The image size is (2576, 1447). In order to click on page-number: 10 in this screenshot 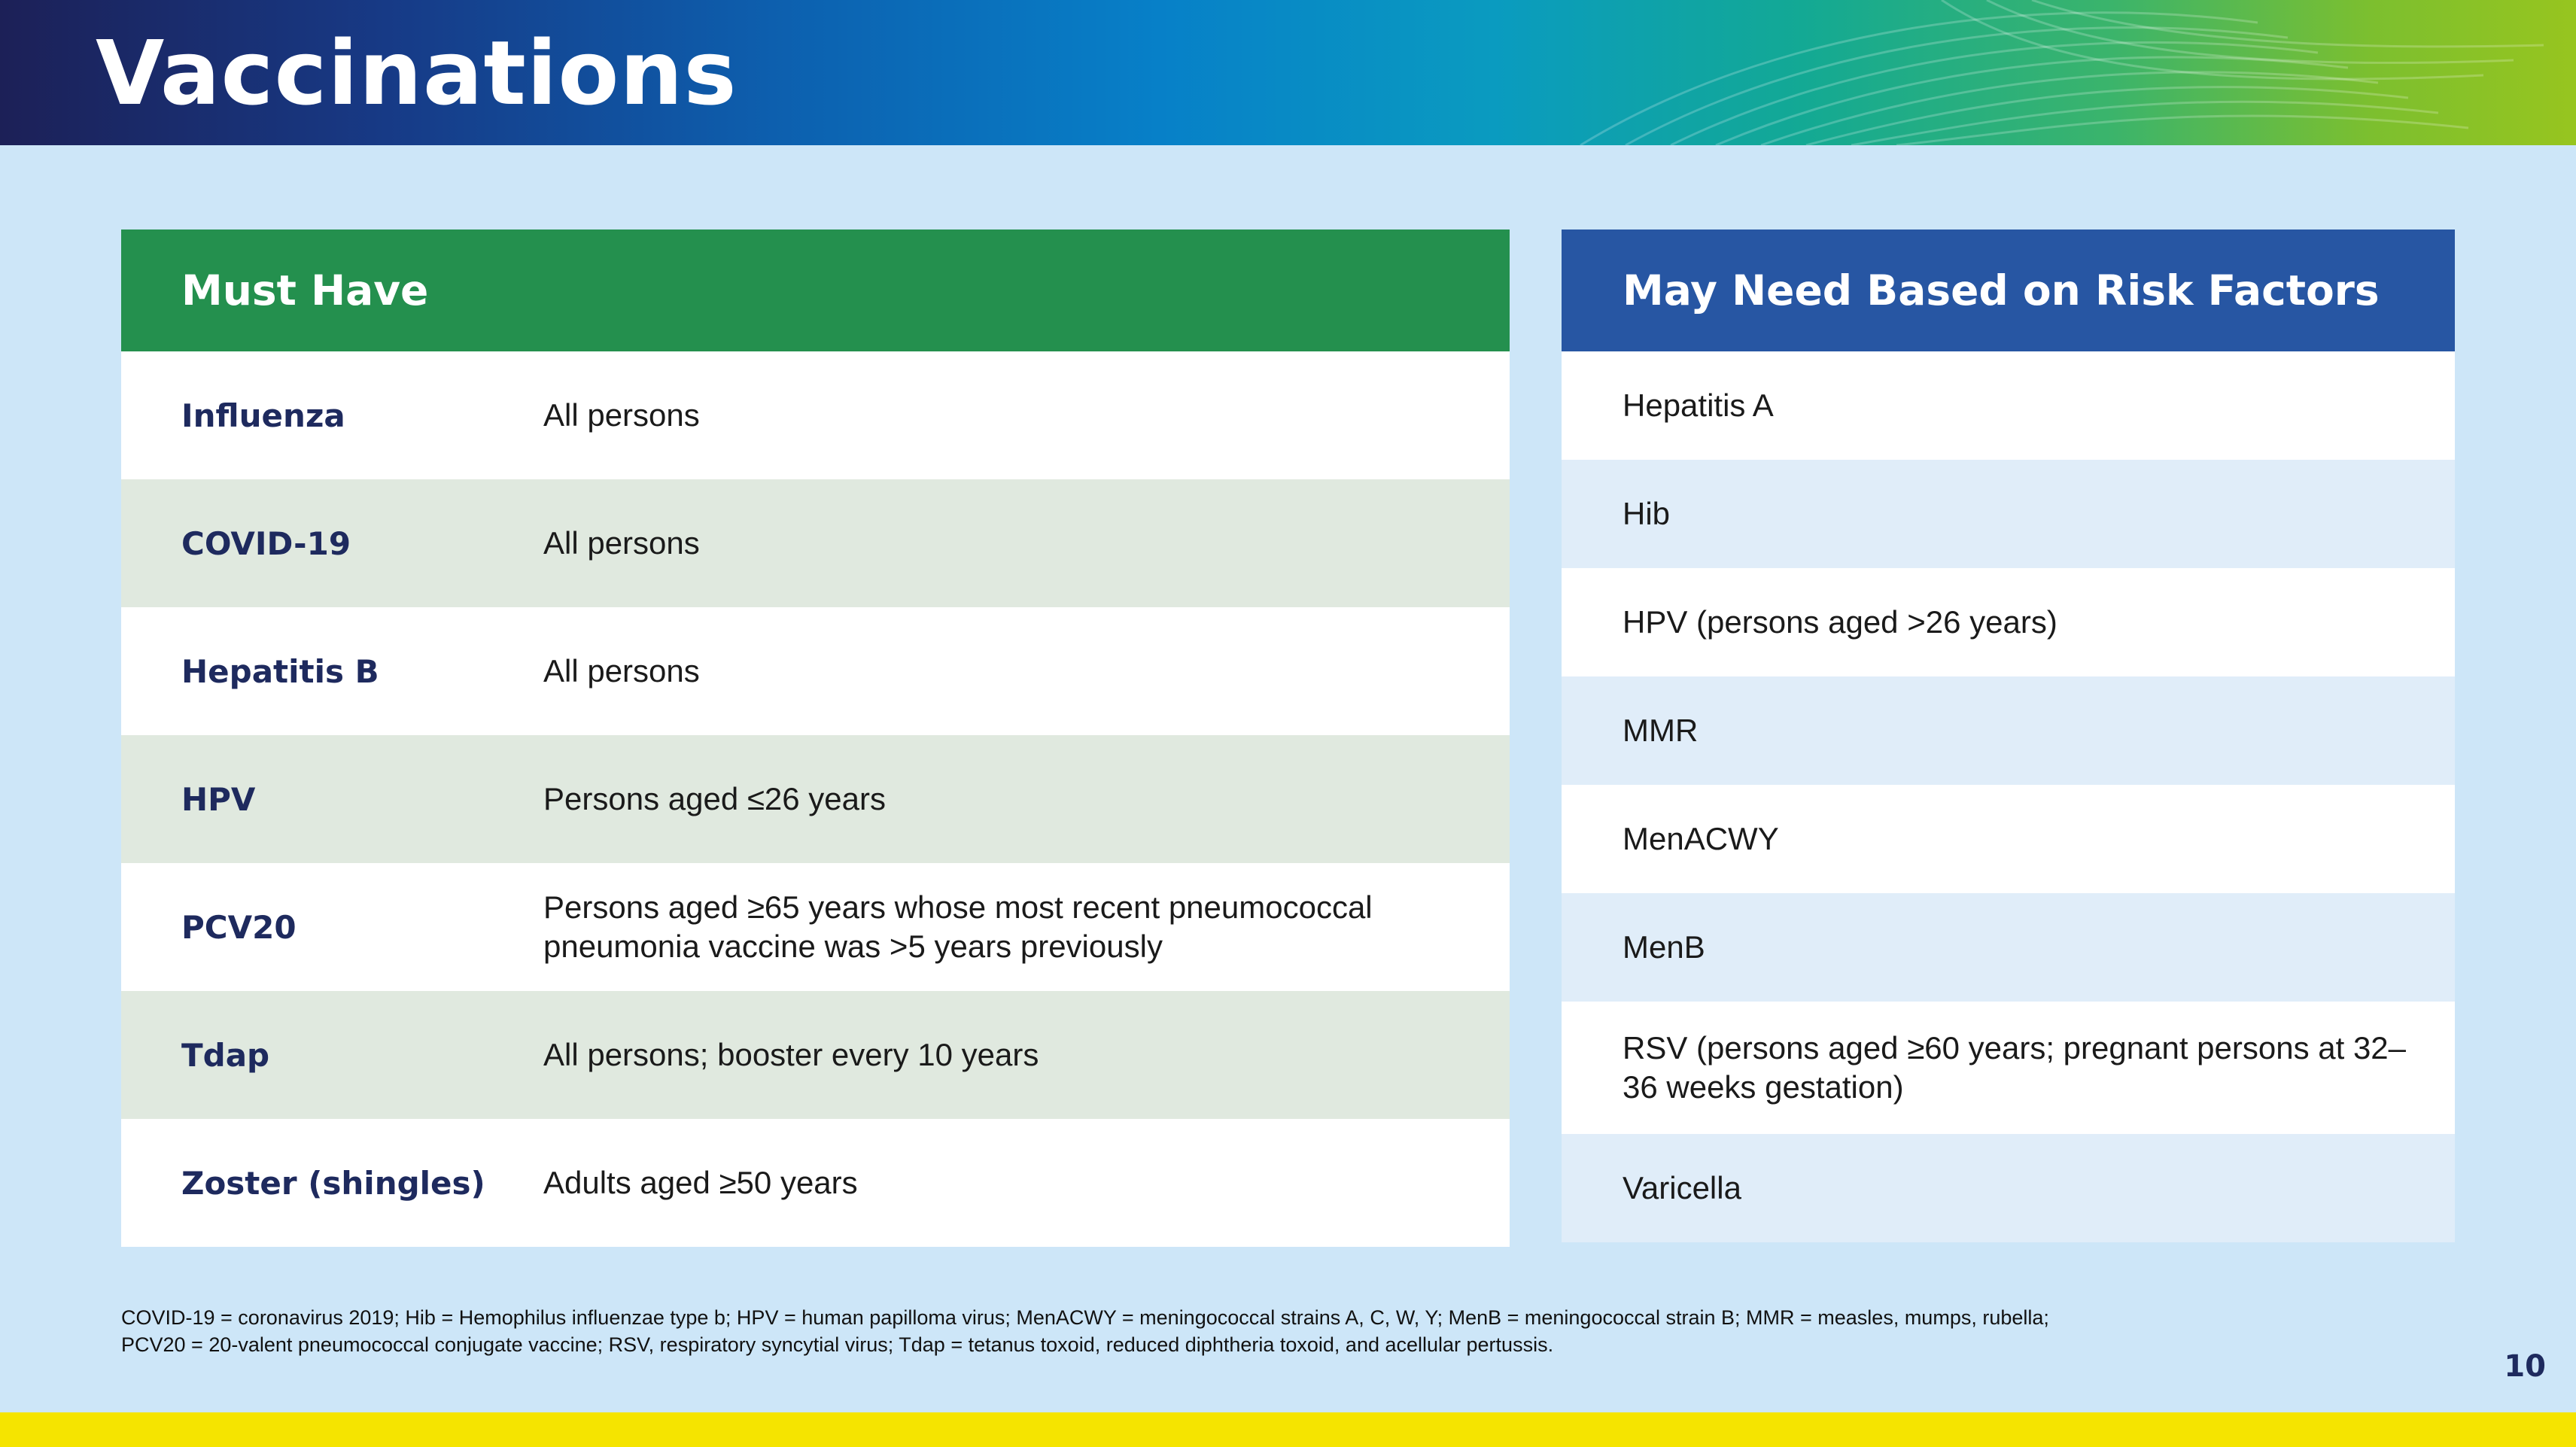, I will do `click(2525, 1366)`.